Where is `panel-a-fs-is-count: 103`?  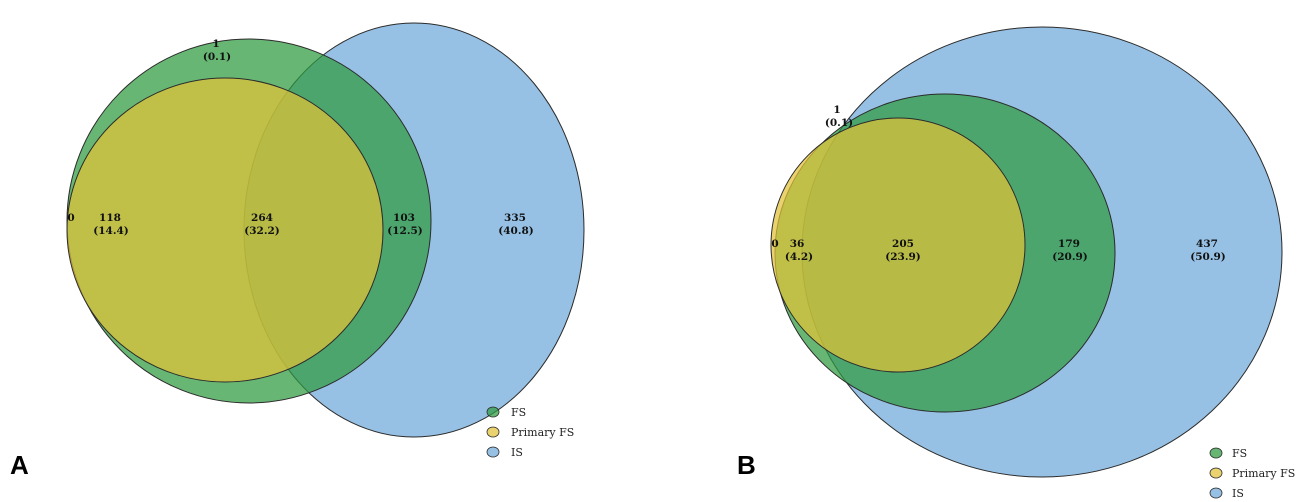
panel-a-fs-is-count: 103 is located at coordinates (404, 218).